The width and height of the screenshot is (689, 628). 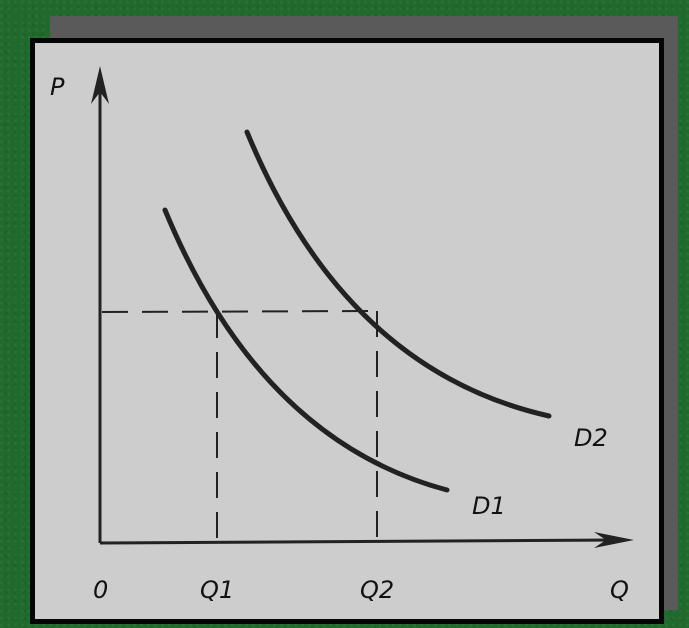 What do you see at coordinates (489, 506) in the screenshot?
I see `series-d1-label: D1` at bounding box center [489, 506].